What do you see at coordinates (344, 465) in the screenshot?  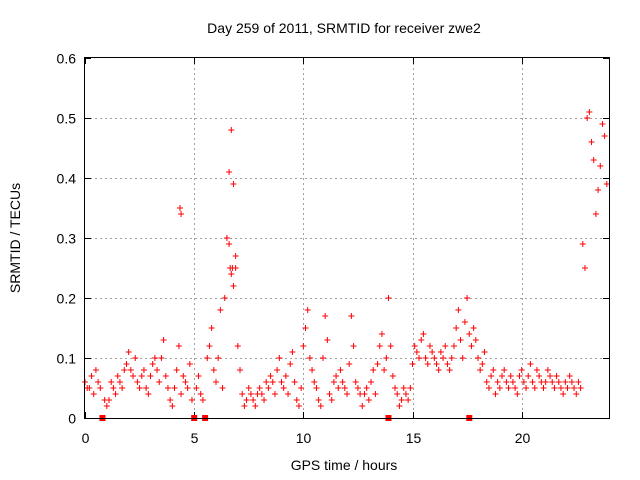 I see `x-axis-label: GPS time / hours` at bounding box center [344, 465].